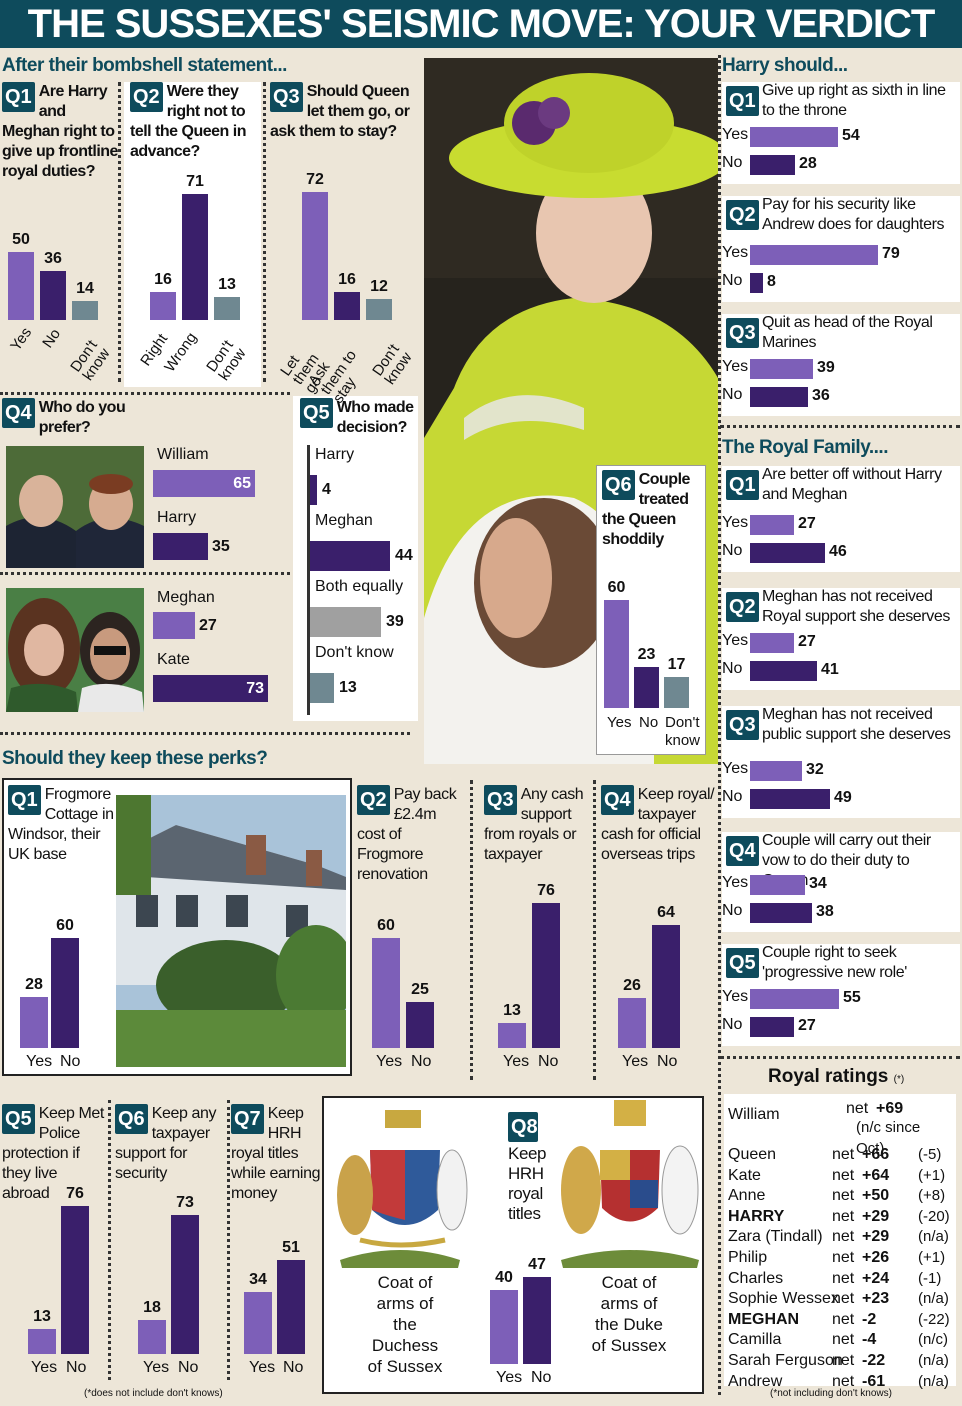  I want to click on bar-value: 47, so click(537, 1264).